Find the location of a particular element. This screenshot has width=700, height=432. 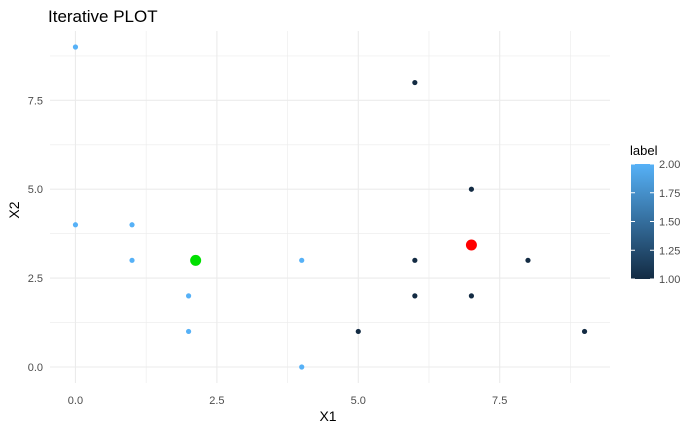

chart-title: Iterative PLOT is located at coordinates (103, 16).